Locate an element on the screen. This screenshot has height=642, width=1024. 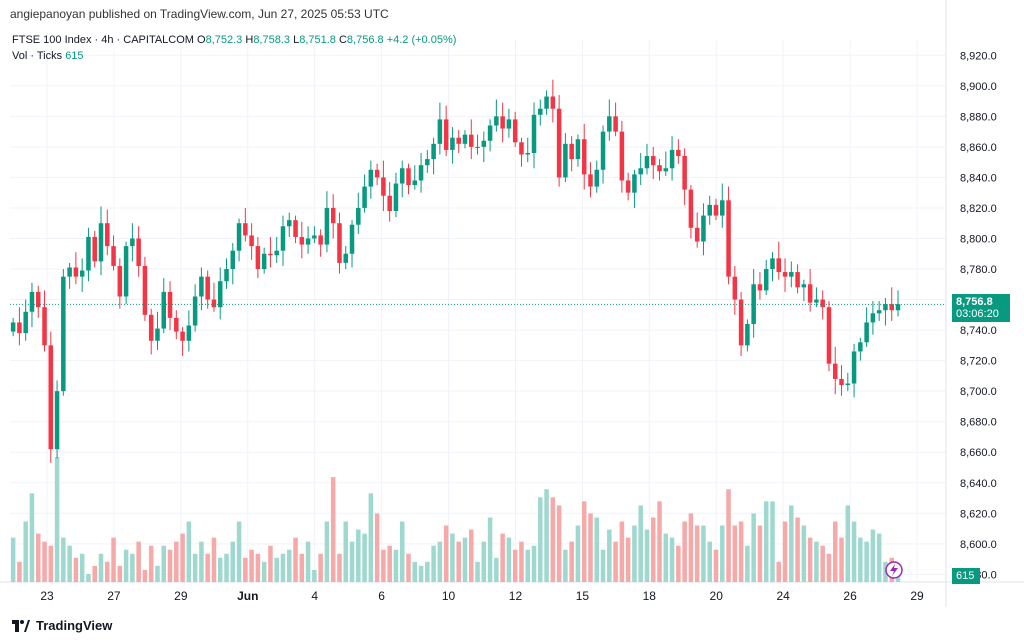
bar-countdown: 03:06:20 is located at coordinates (977, 314).